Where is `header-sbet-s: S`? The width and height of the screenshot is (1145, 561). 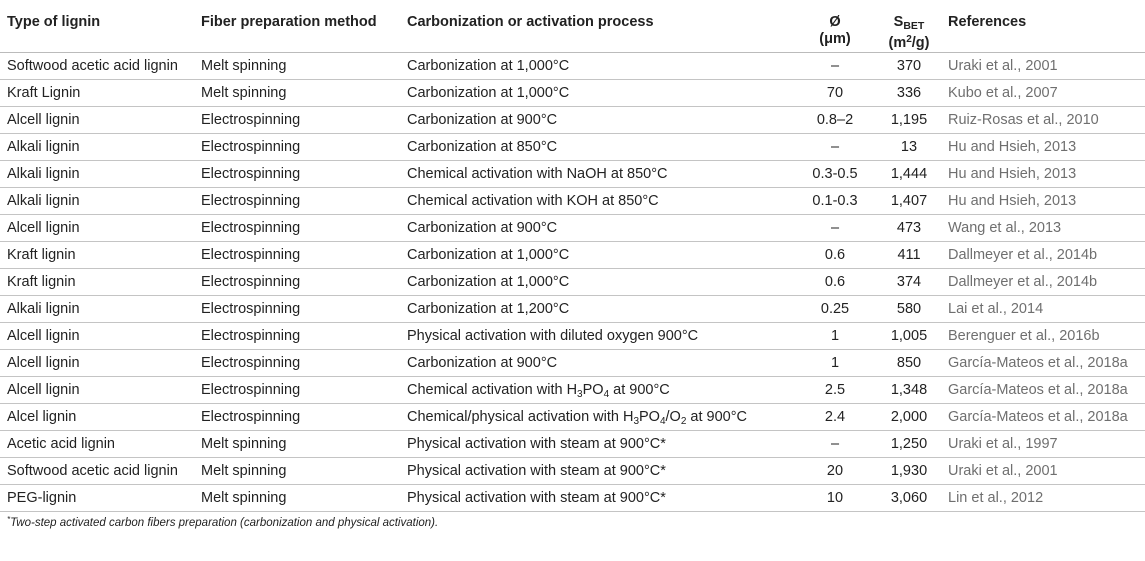 header-sbet-s: S is located at coordinates (898, 22).